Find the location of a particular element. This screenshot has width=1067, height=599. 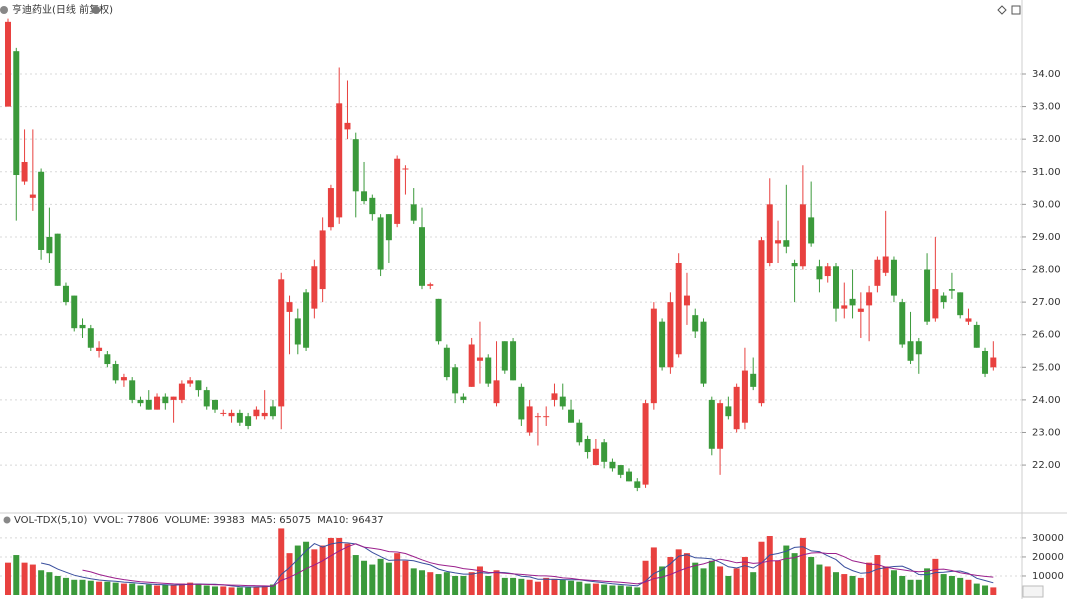

y-tick-label: 25.00 is located at coordinates (1046, 367).